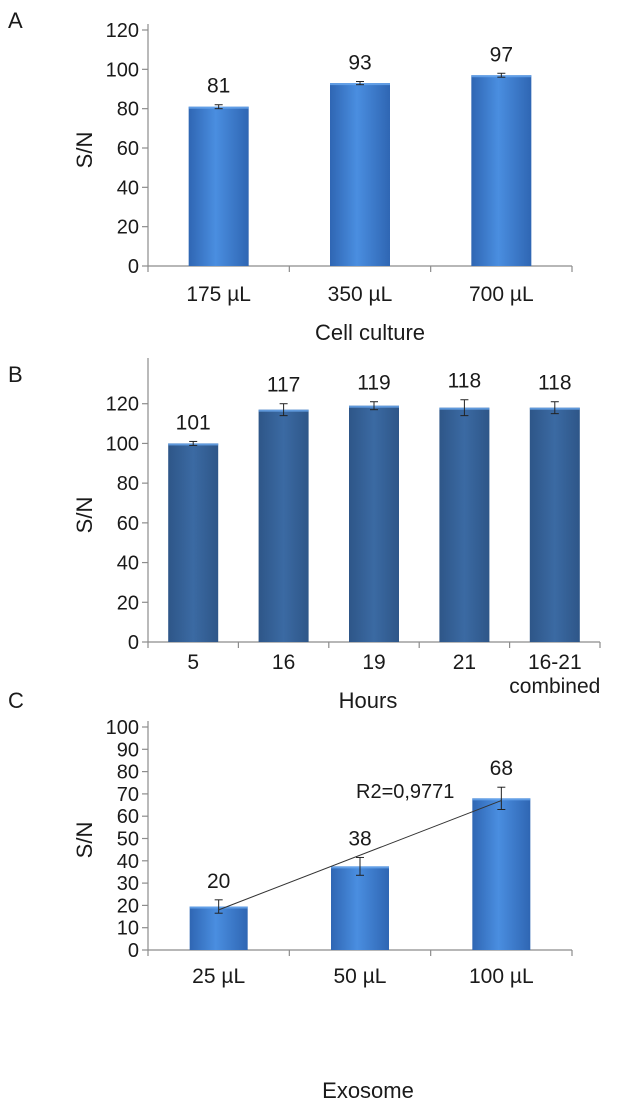 The width and height of the screenshot is (622, 1108). Describe the element at coordinates (464, 662) in the screenshot. I see `category-label: 21` at that location.